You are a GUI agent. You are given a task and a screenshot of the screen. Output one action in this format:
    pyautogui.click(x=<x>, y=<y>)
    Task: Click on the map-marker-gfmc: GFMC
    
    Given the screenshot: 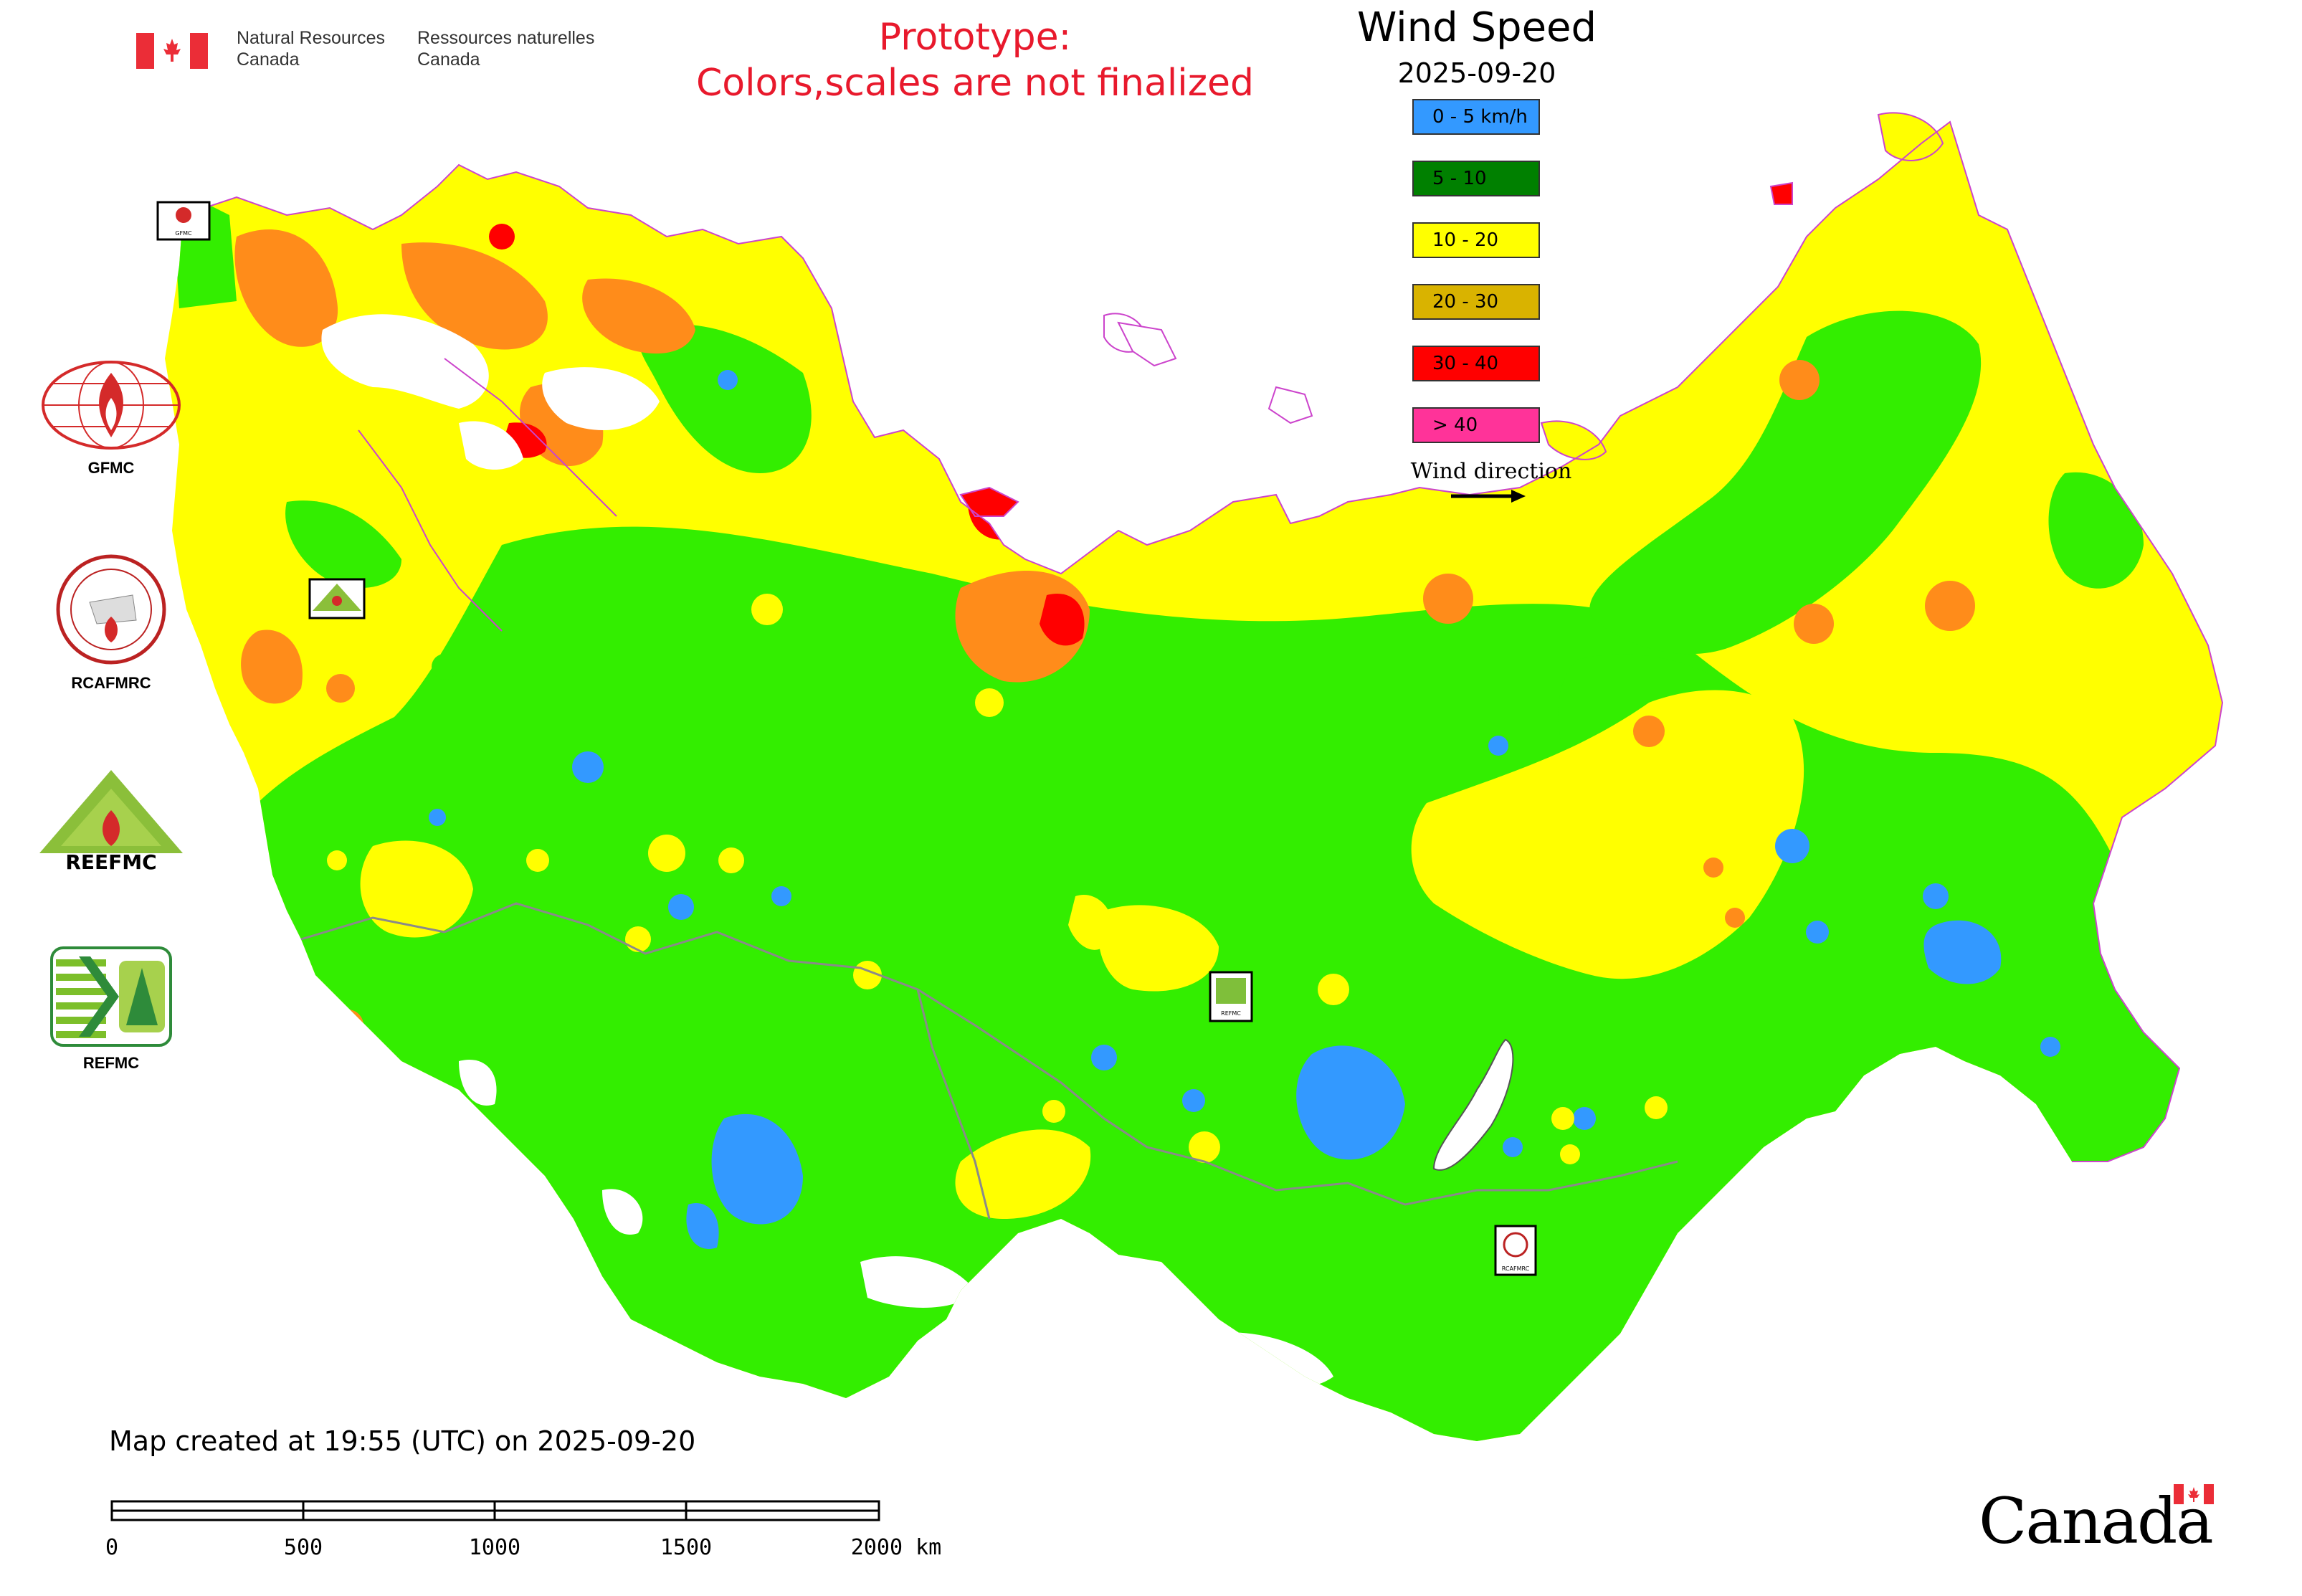 What is the action you would take?
    pyautogui.click(x=184, y=221)
    